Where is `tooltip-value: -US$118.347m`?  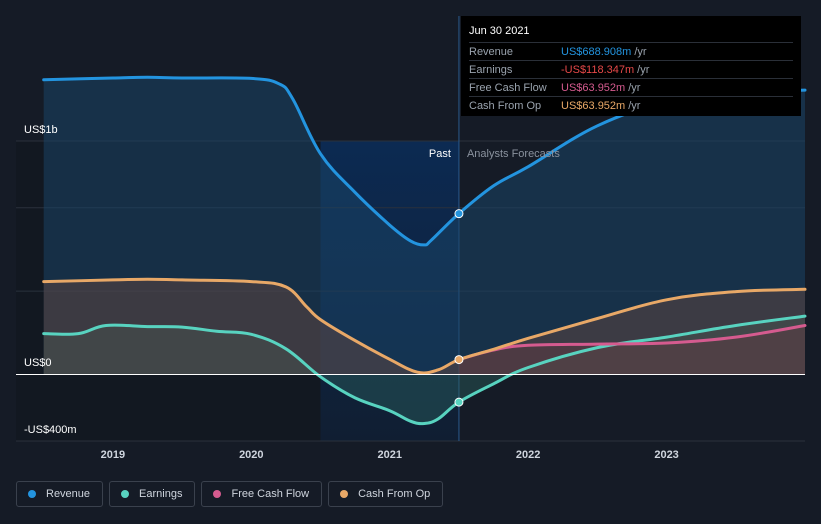 tooltip-value: -US$118.347m is located at coordinates (598, 69).